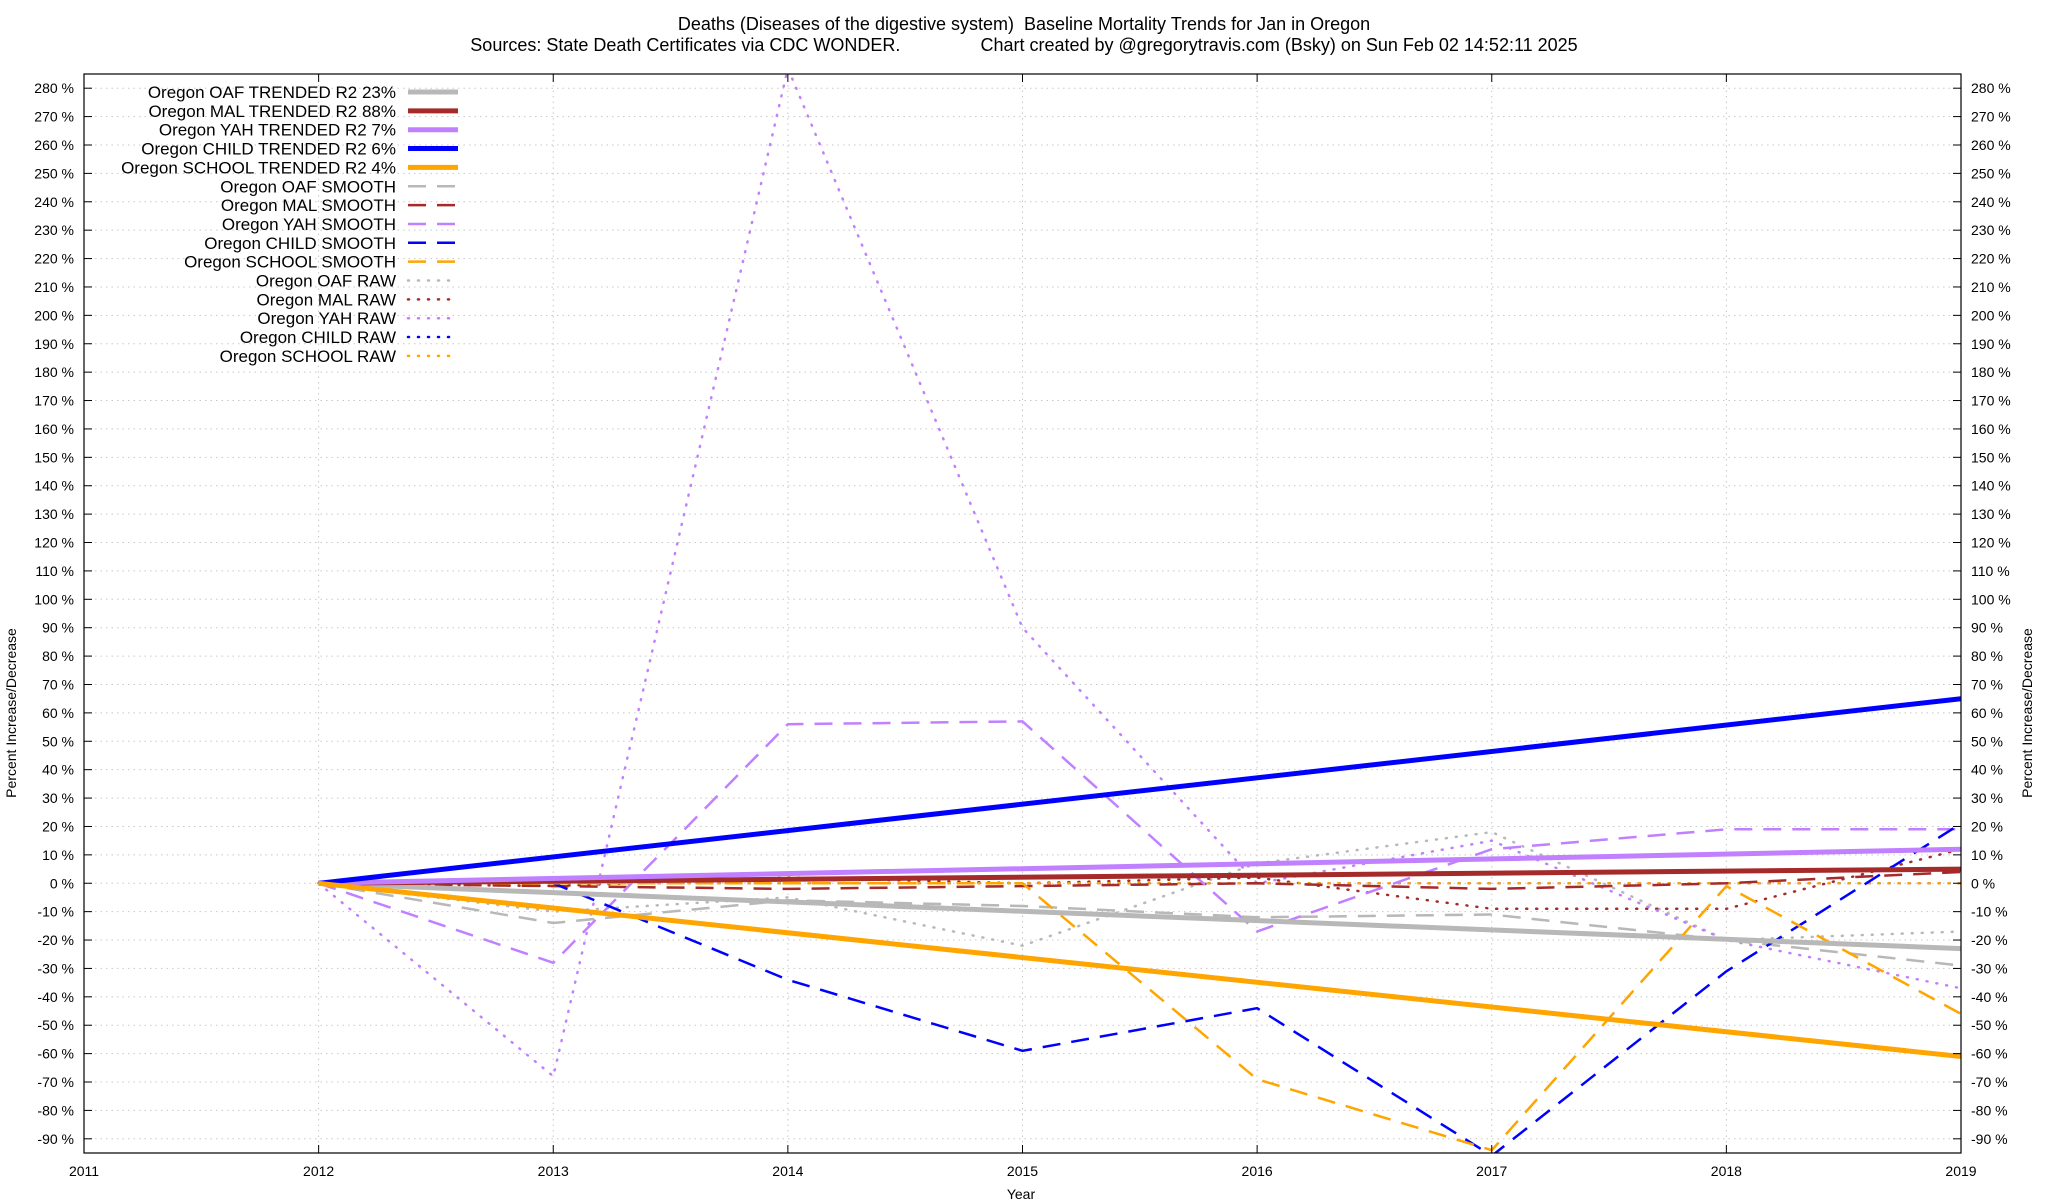  I want to click on y-tick-label-left: 60 %, so click(58, 713).